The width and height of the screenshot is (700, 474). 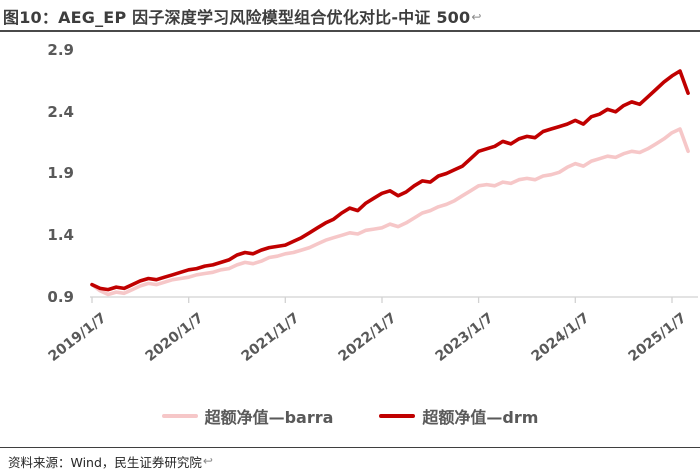 I want to click on source-note: 资料来源：Wind，民生证券研究院↩, so click(x=110, y=461).